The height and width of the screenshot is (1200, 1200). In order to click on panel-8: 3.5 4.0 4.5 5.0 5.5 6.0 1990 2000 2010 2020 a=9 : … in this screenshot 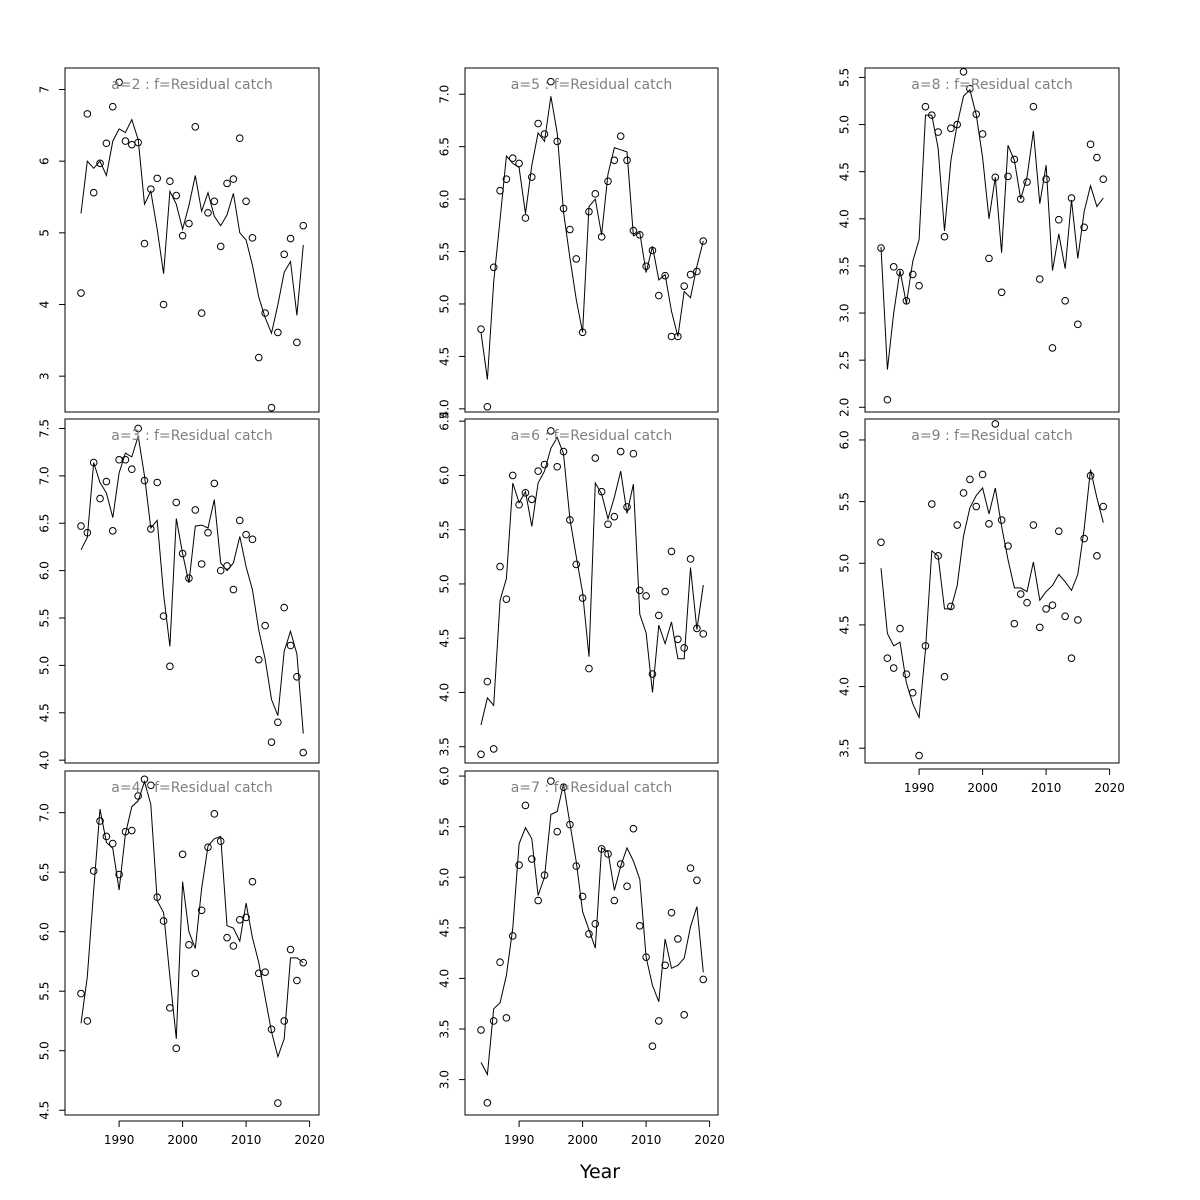, I will do `click(981, 606)`.